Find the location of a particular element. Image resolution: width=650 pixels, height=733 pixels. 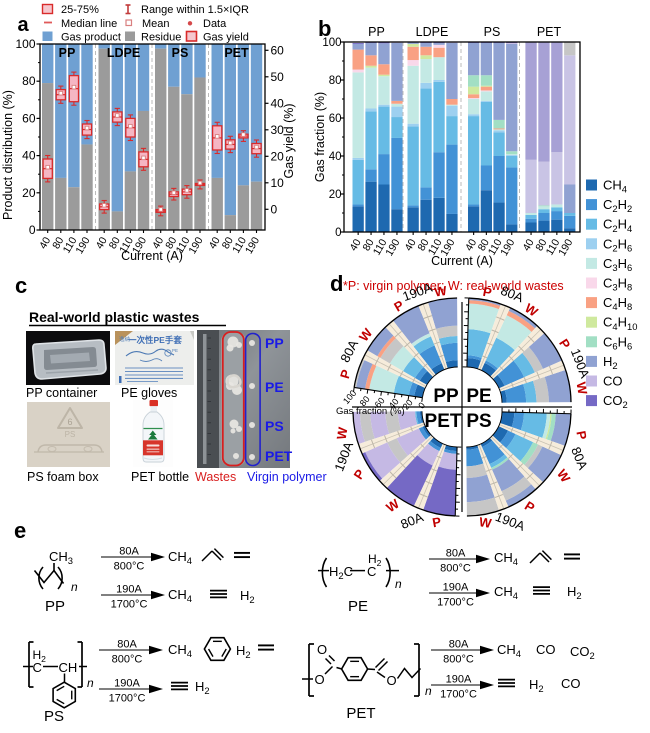

svg-text: C4H10 is located at coordinates (620, 323).